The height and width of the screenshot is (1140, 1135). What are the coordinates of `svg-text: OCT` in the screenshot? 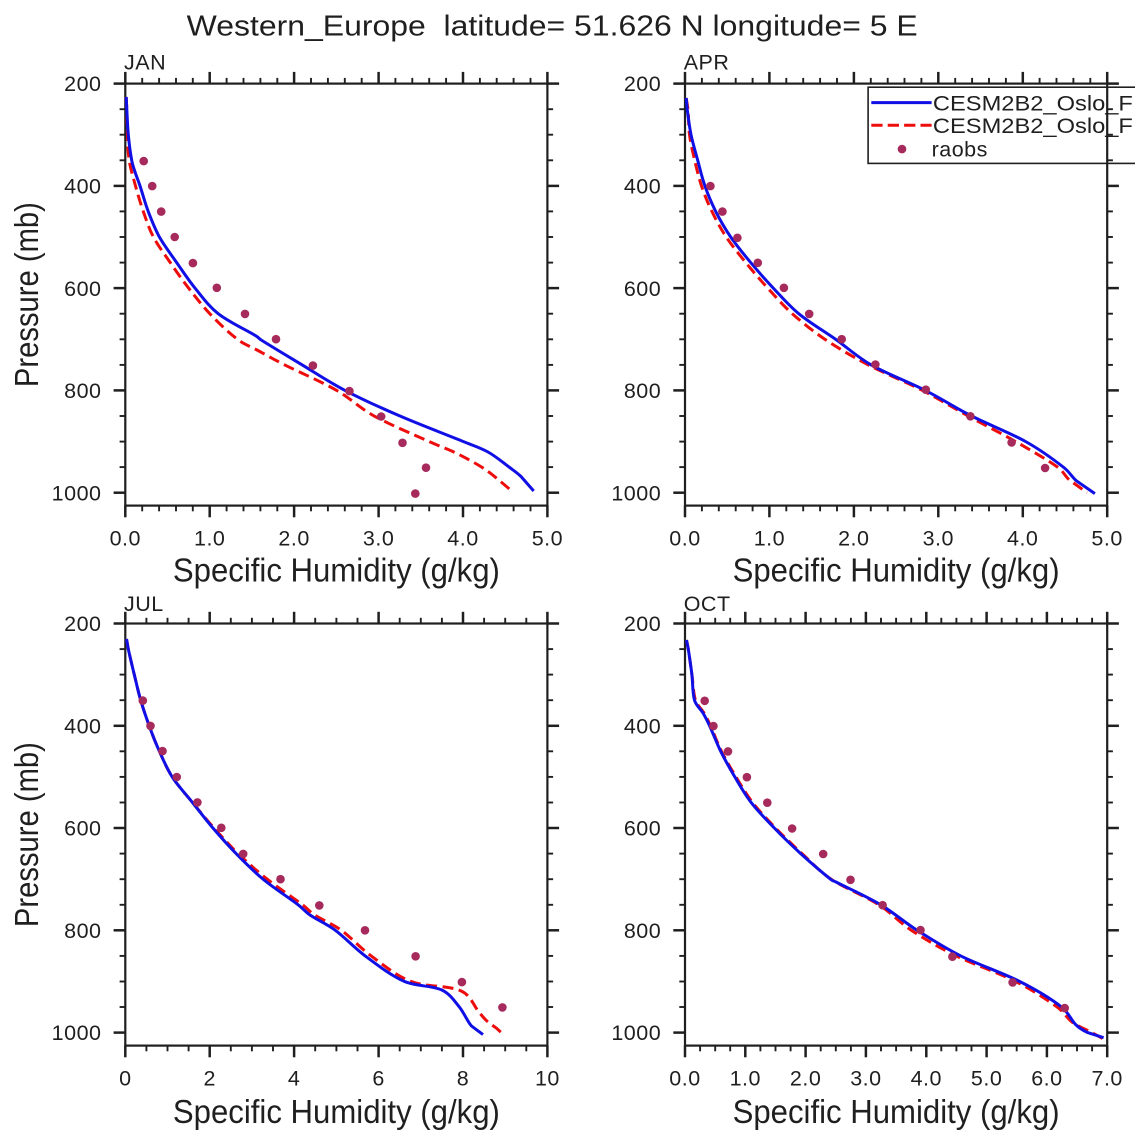 It's located at (707, 604).